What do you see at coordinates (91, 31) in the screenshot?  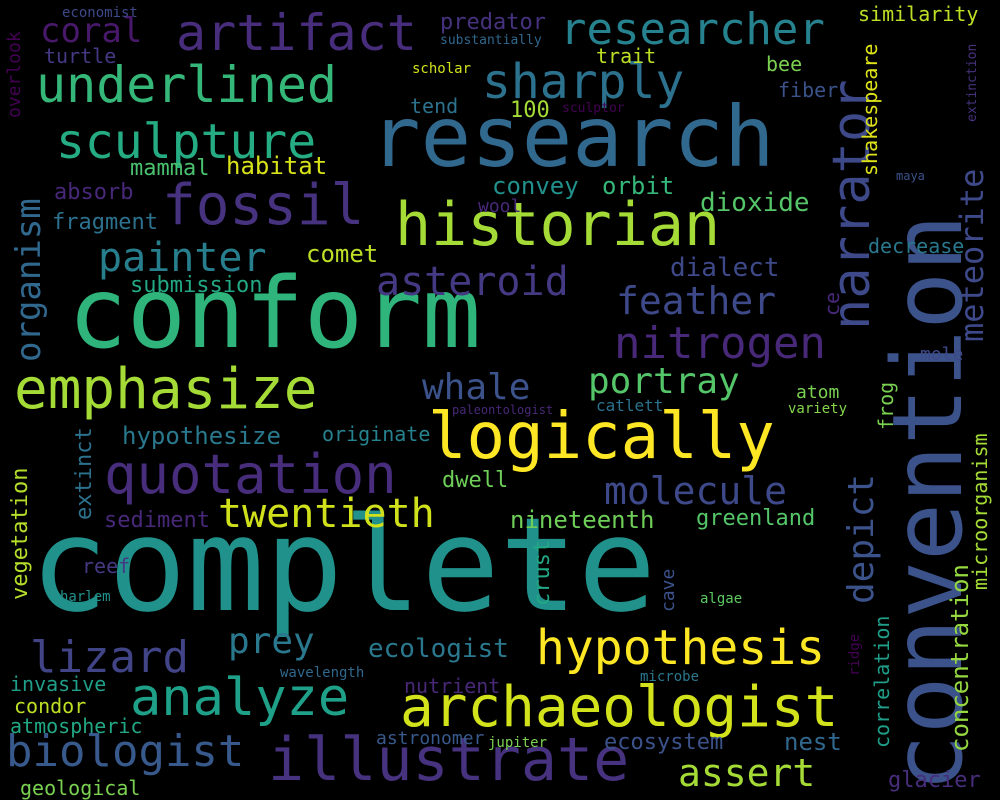 I see `word-coral: coral` at bounding box center [91, 31].